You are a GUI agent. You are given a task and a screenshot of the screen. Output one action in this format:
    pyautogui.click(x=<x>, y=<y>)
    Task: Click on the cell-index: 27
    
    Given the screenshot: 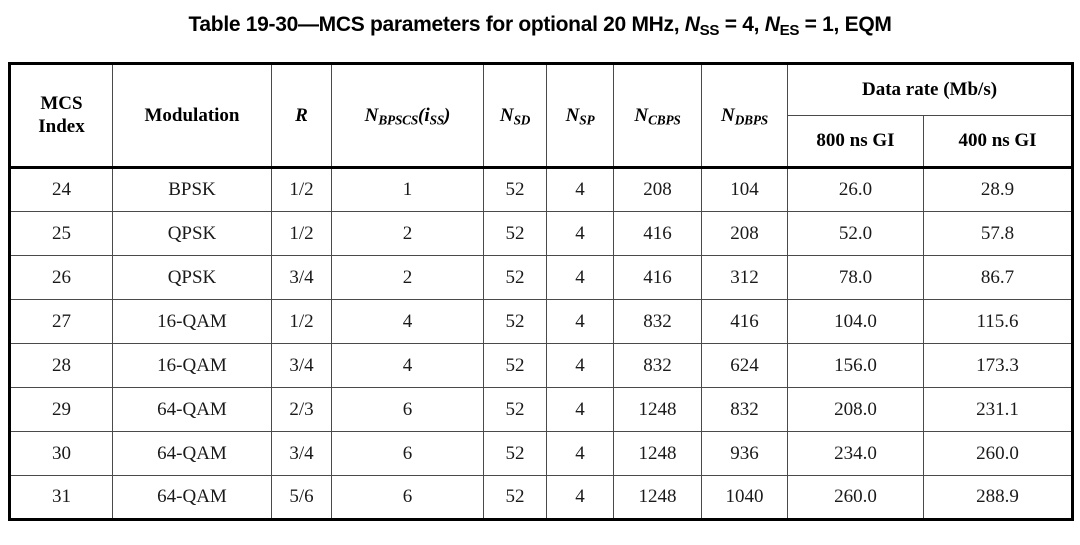 What is the action you would take?
    pyautogui.click(x=61, y=321)
    